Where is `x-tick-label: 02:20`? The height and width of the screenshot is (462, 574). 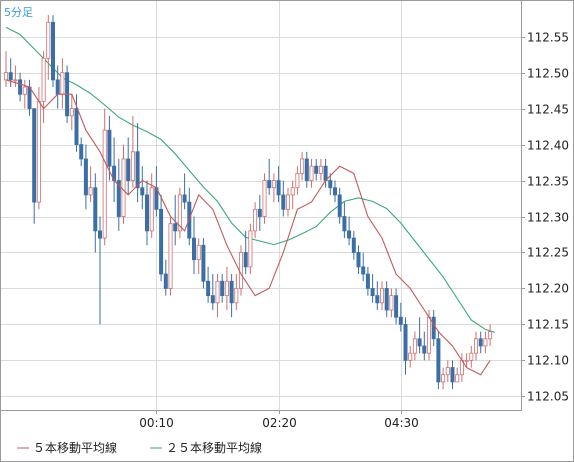 x-tick-label: 02:20 is located at coordinates (279, 423).